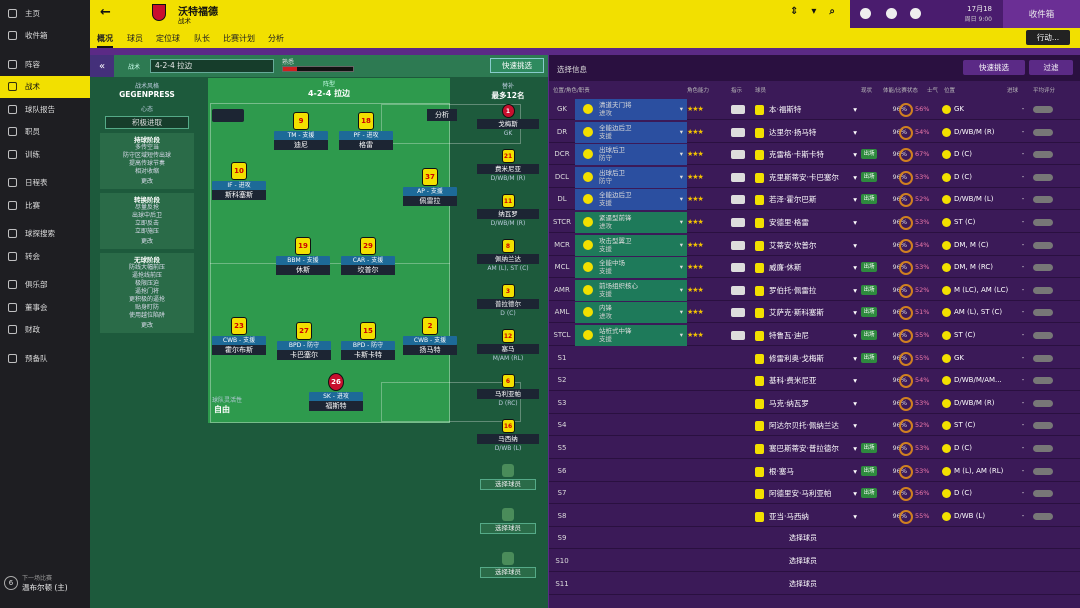  Describe the element at coordinates (891, 13) in the screenshot. I see `help-icon` at that location.